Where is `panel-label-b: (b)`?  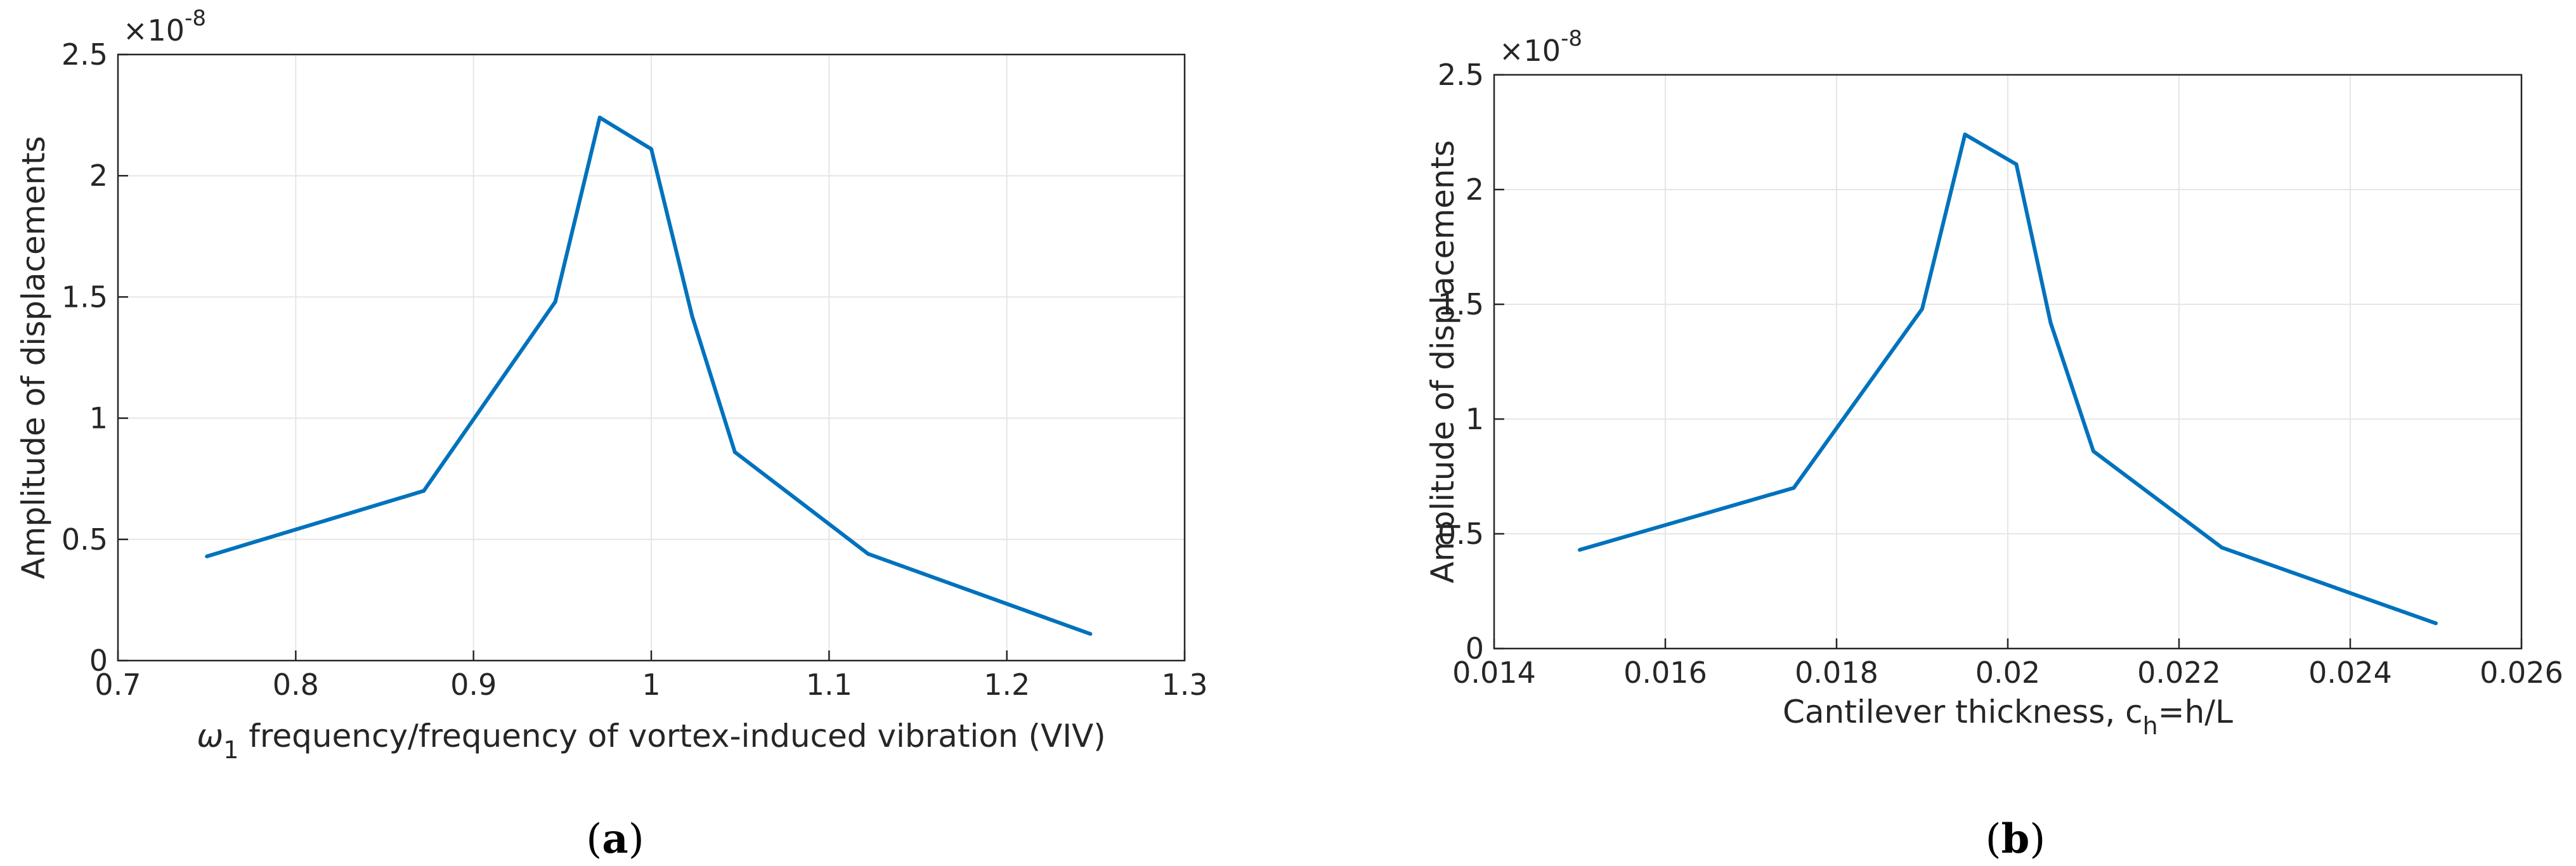
panel-label-b: (b) is located at coordinates (2016, 839).